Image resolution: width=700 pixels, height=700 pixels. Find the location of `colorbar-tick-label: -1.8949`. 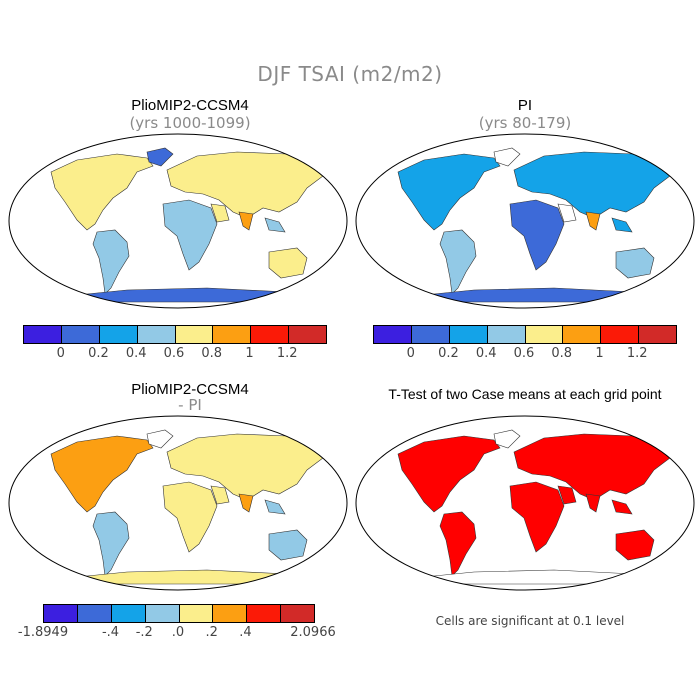

colorbar-tick-label: -1.8949 is located at coordinates (43, 632).